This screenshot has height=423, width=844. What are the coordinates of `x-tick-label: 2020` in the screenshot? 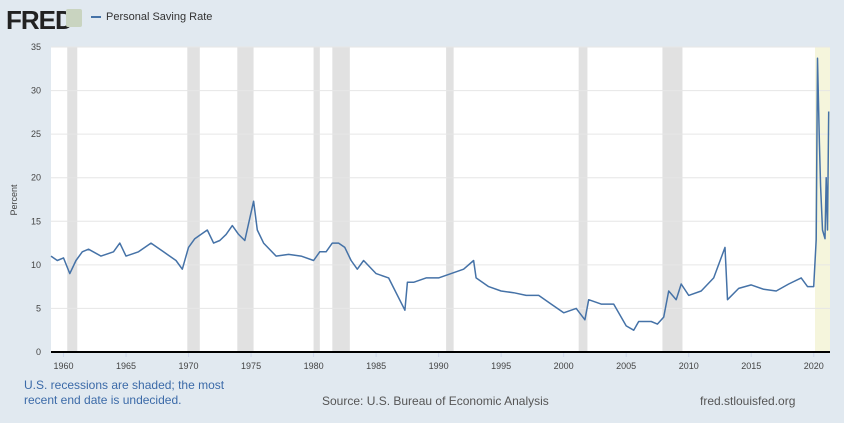 It's located at (814, 366).